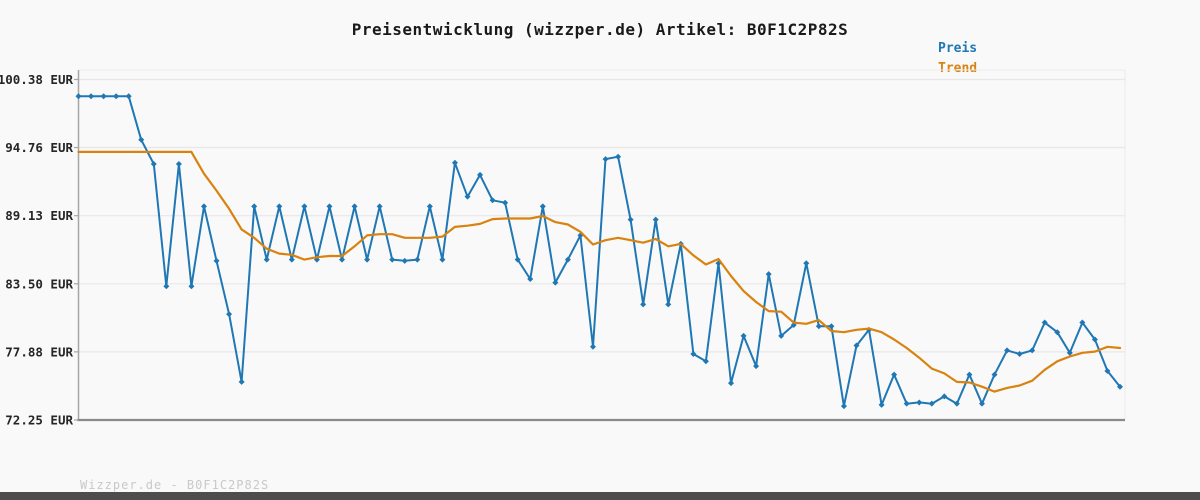 The image size is (1200, 500). Describe the element at coordinates (39, 351) in the screenshot. I see `y-axis-tick-label: 77.88 EUR` at that location.